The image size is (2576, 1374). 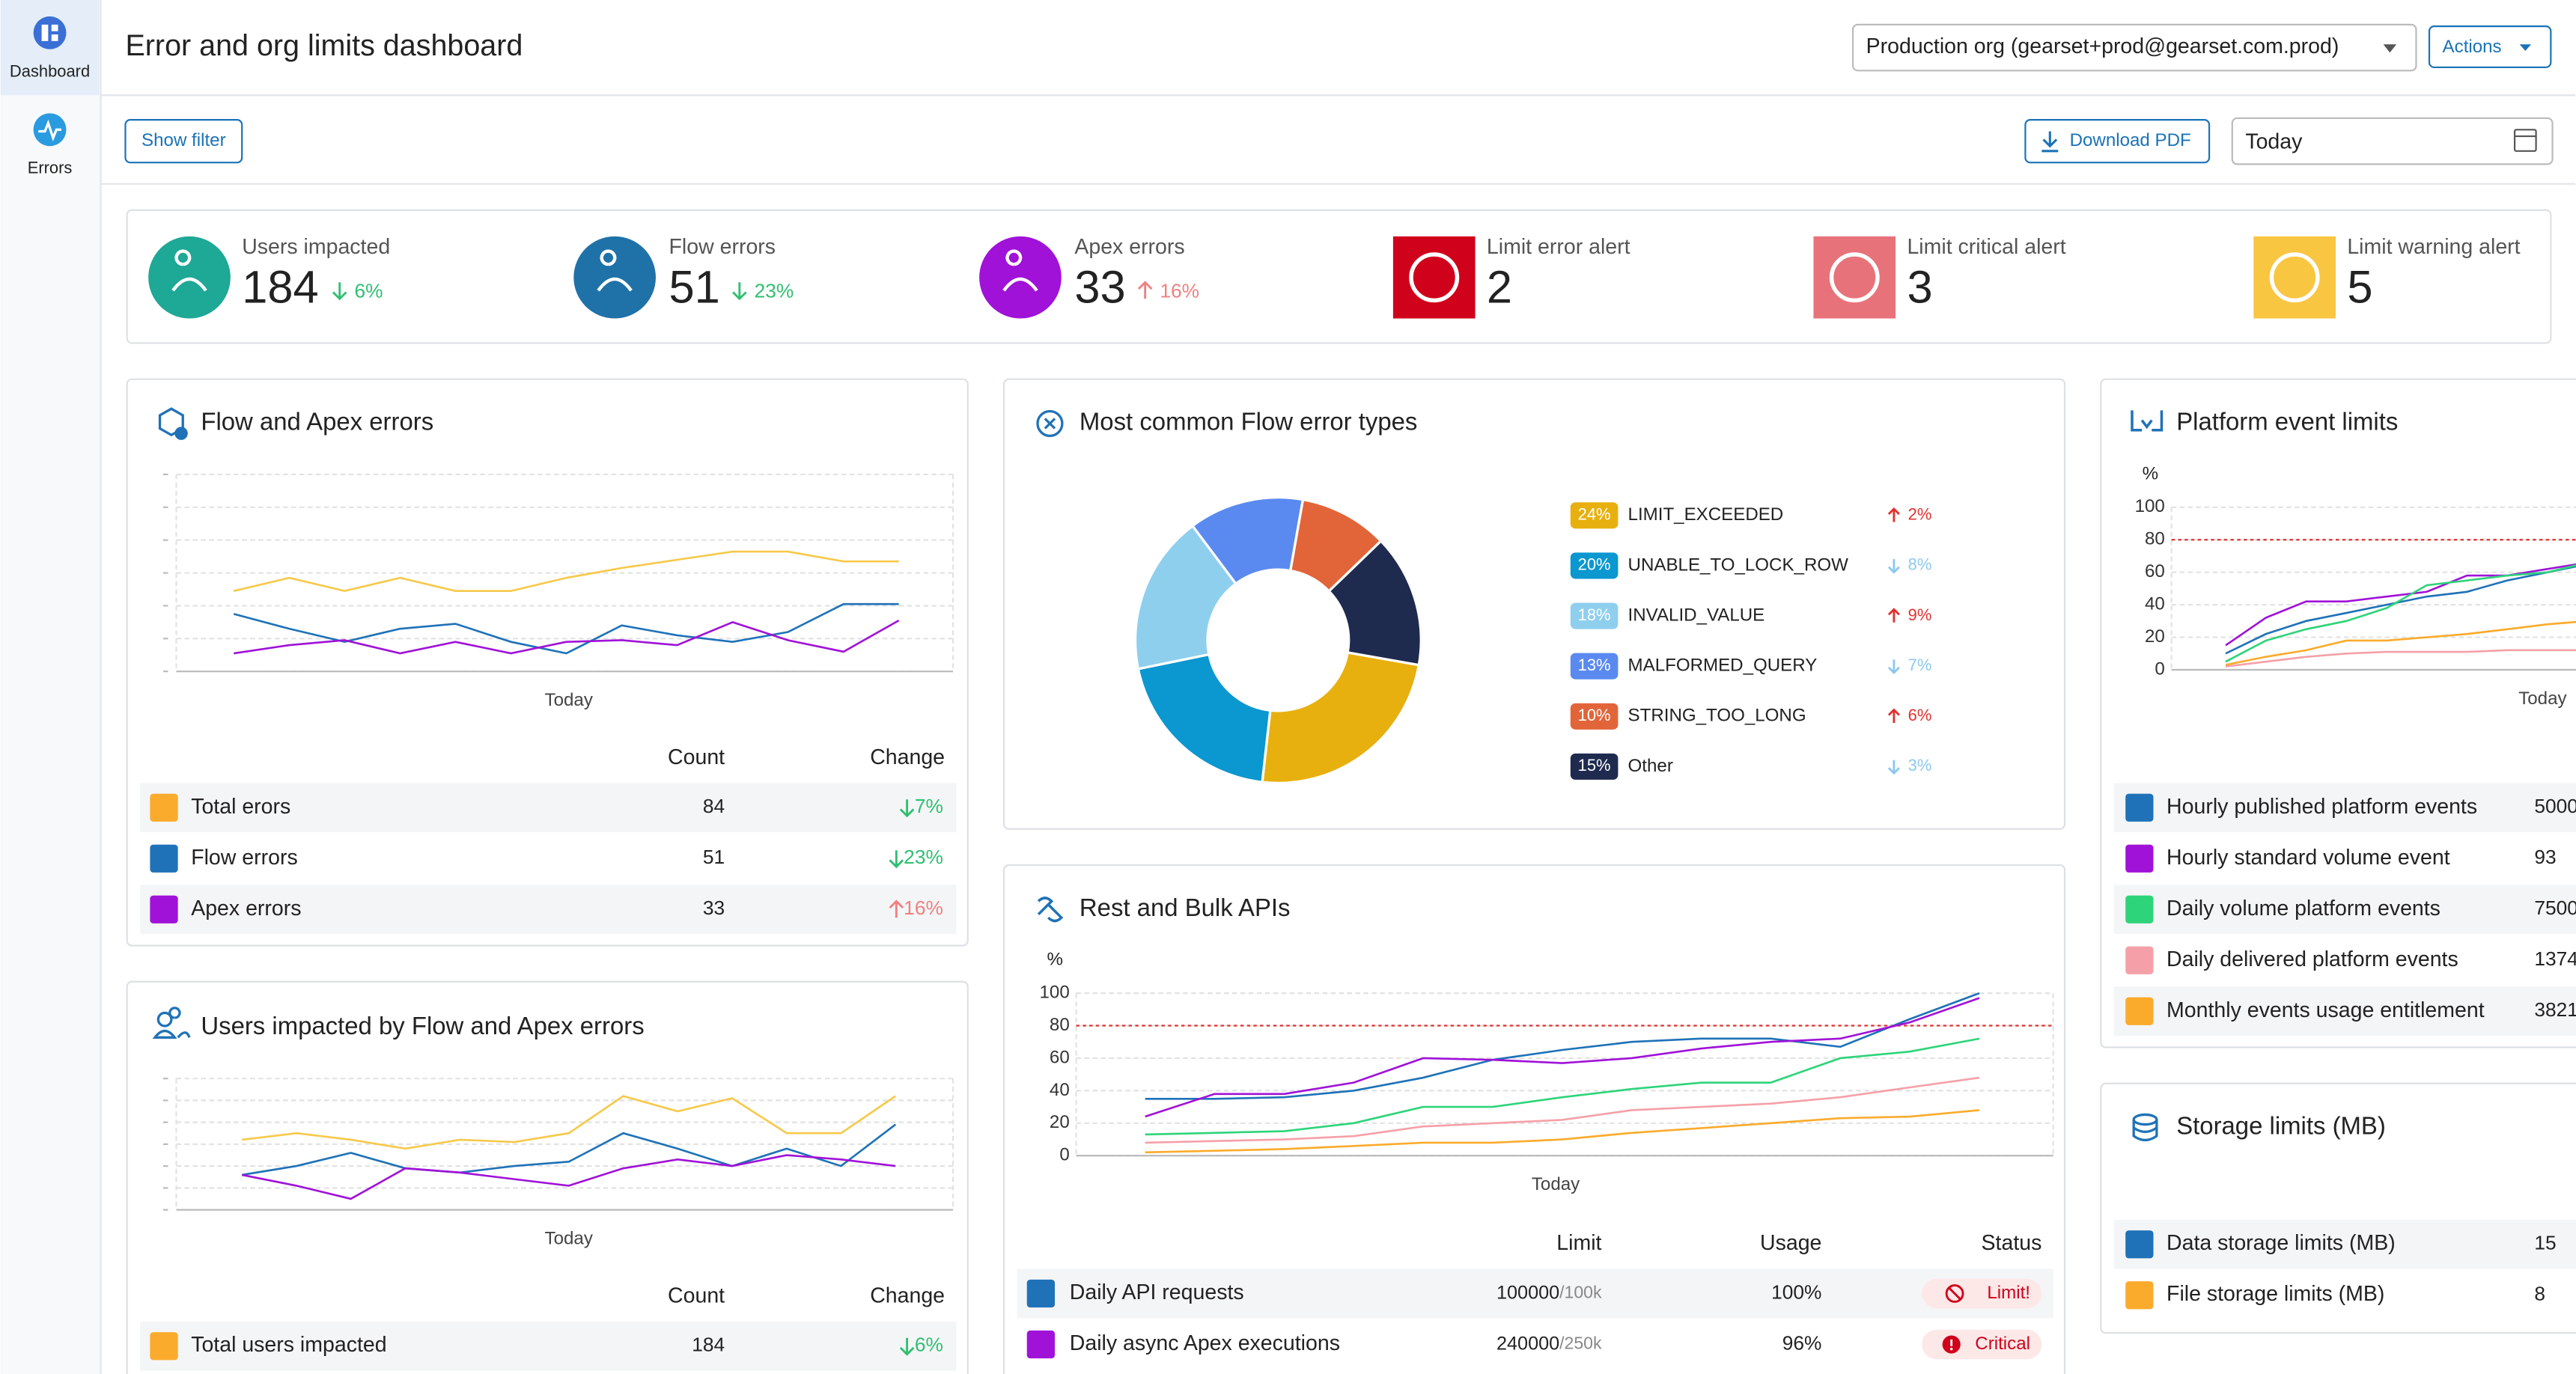 I want to click on show-filter-button, so click(x=183, y=141).